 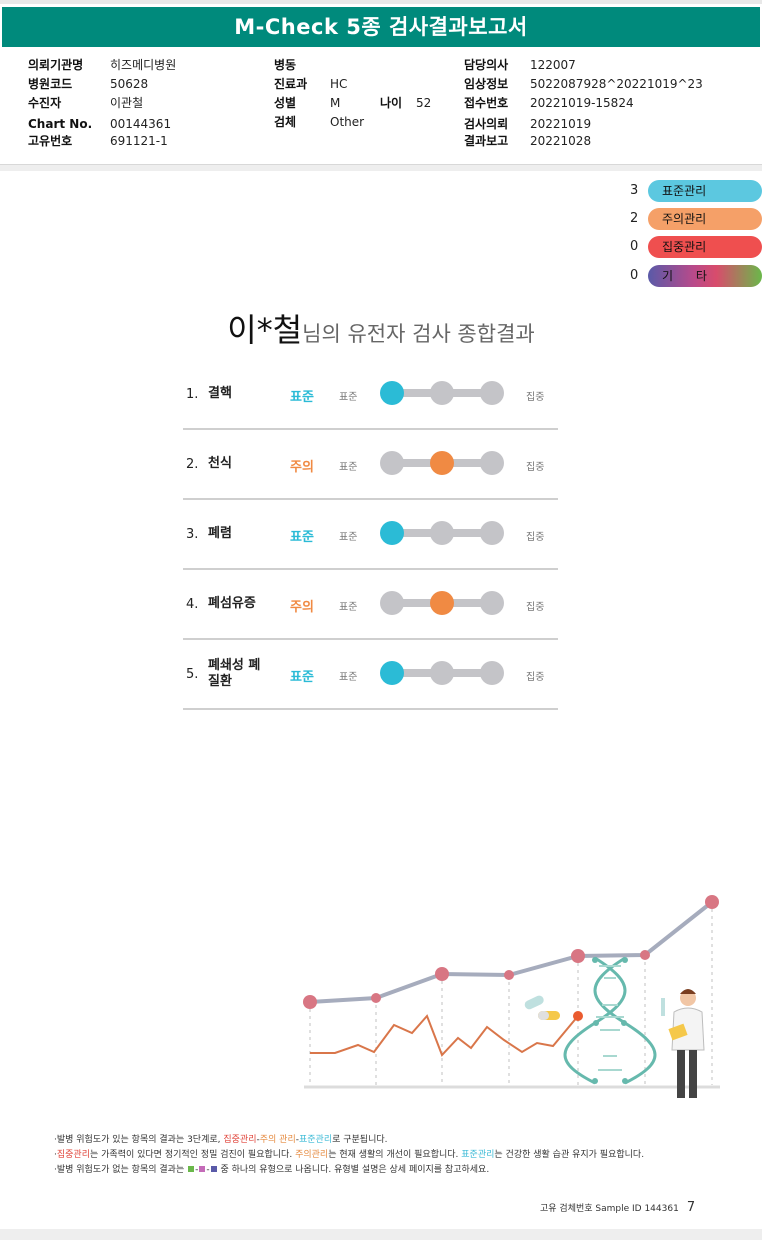 I want to click on pill-icons, so click(x=542, y=1007).